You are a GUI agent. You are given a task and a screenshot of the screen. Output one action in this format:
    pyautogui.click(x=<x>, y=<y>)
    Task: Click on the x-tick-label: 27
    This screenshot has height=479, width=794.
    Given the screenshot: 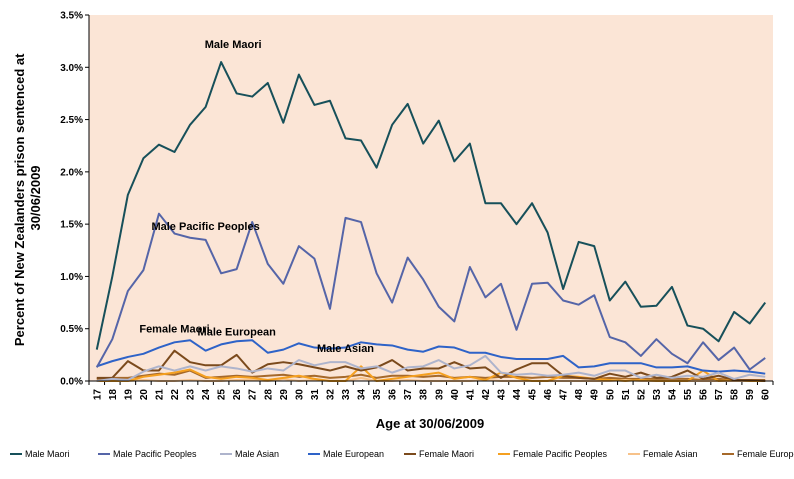 What is the action you would take?
    pyautogui.click(x=253, y=395)
    